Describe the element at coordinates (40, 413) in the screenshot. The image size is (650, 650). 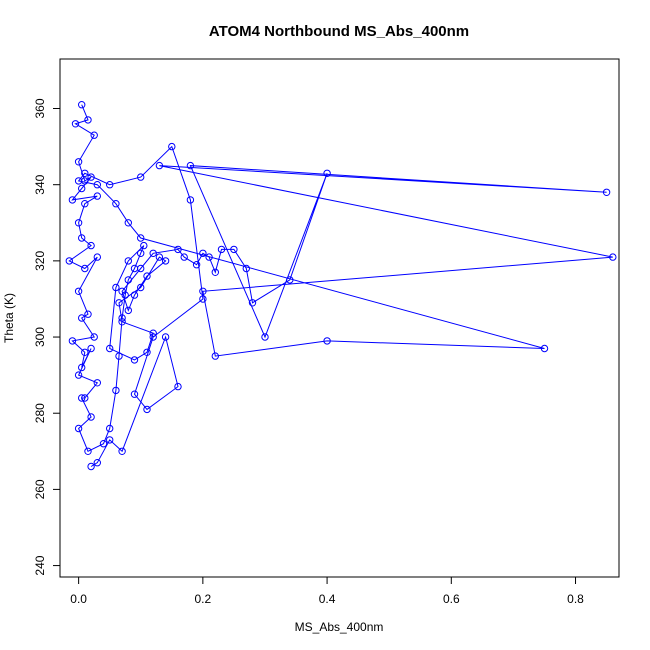
I see `y-tick-label: 280` at that location.